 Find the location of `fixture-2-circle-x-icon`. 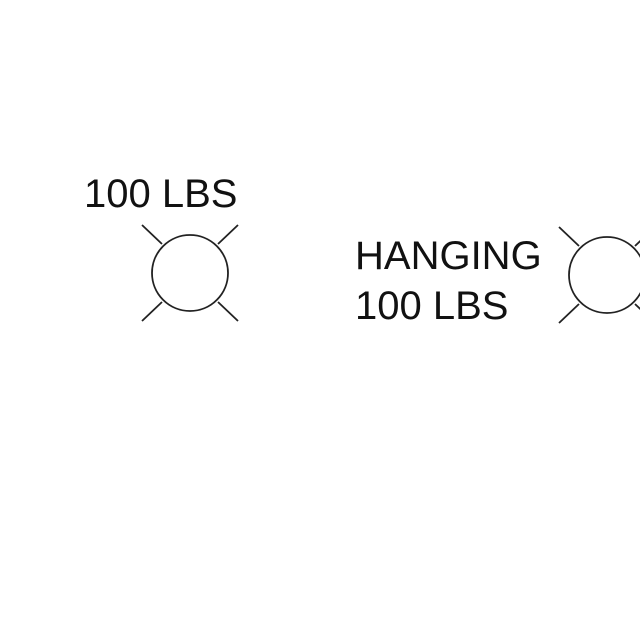

fixture-2-circle-x-icon is located at coordinates (599, 275).